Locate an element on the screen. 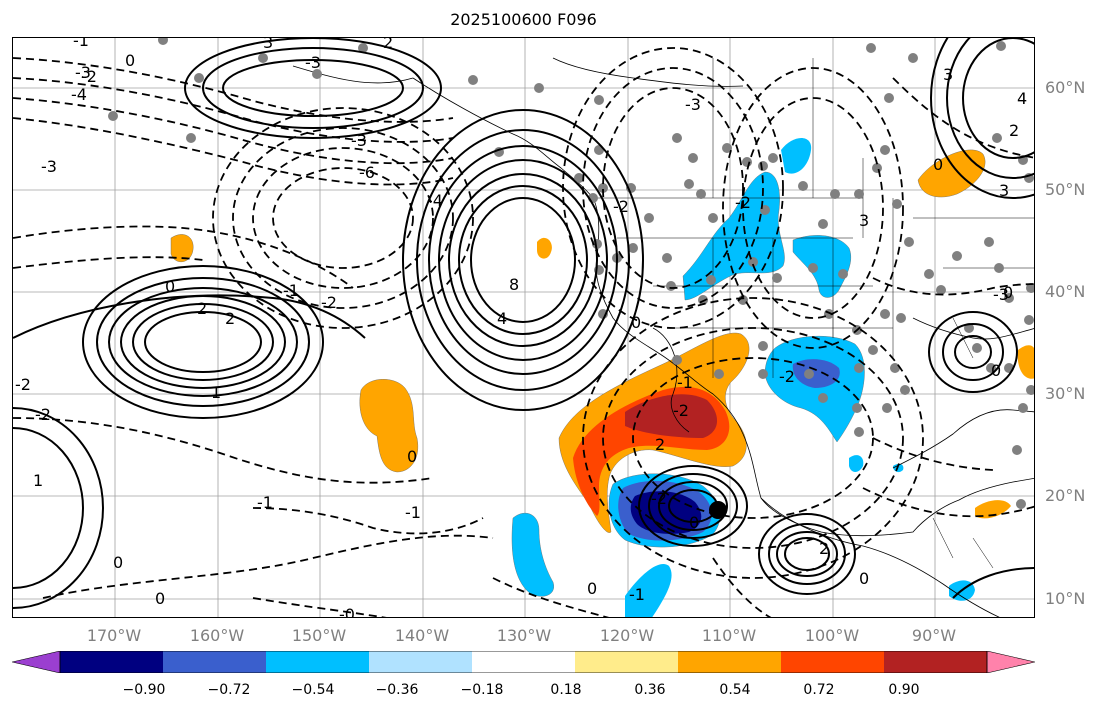 This screenshot has height=712, width=1105. contour-label-33: -2 is located at coordinates (621, 206).